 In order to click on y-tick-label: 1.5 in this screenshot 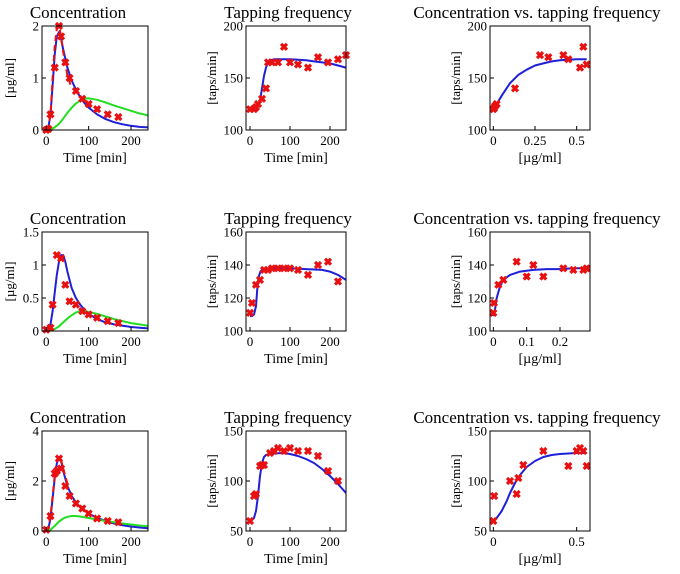, I will do `click(31, 232)`.